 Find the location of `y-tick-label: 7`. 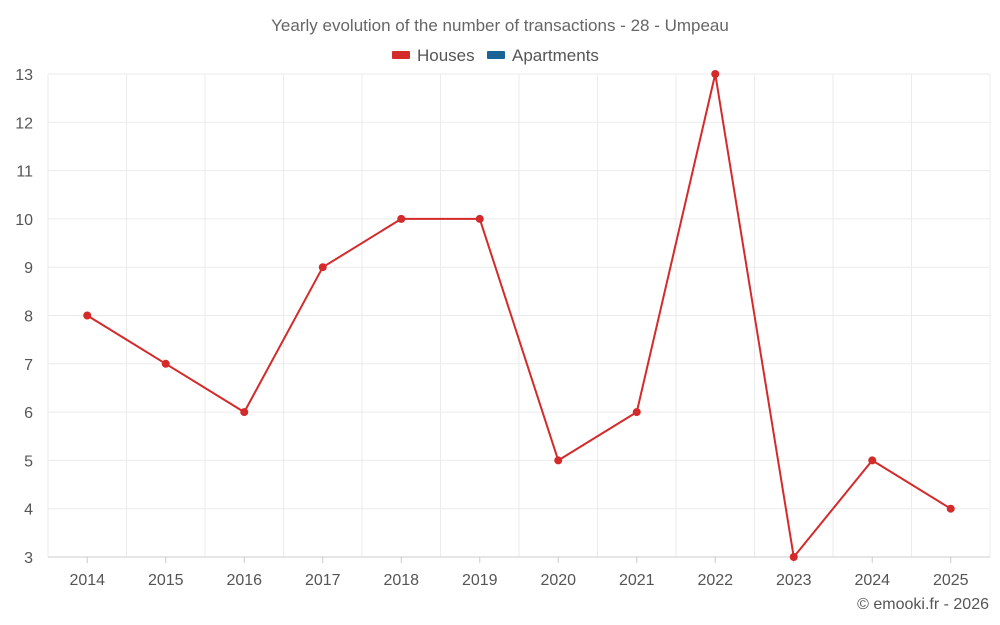

y-tick-label: 7 is located at coordinates (28, 365).